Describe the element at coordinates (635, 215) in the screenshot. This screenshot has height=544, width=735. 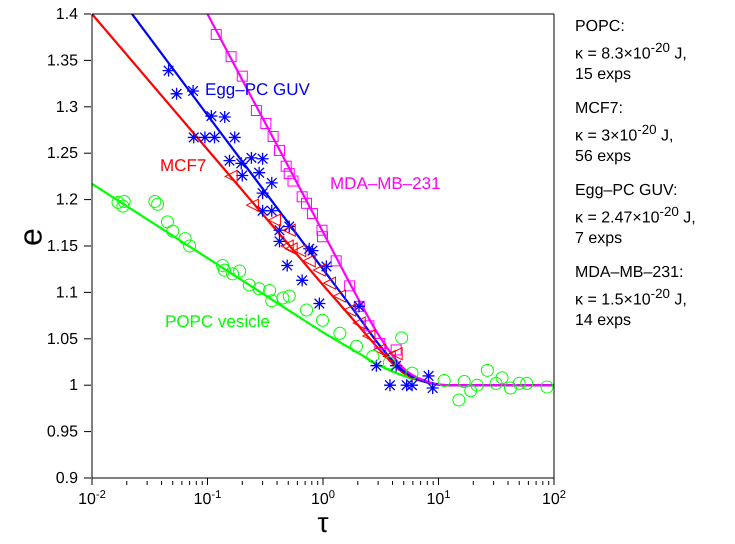
I see `text: Egg–PC GUV: κ = 2.47×10$^{-20}$ J, 7 exps` at that location.